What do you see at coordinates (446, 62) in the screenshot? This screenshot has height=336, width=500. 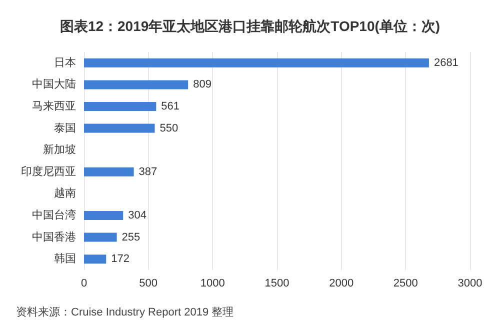 I see `data-label: 2681` at bounding box center [446, 62].